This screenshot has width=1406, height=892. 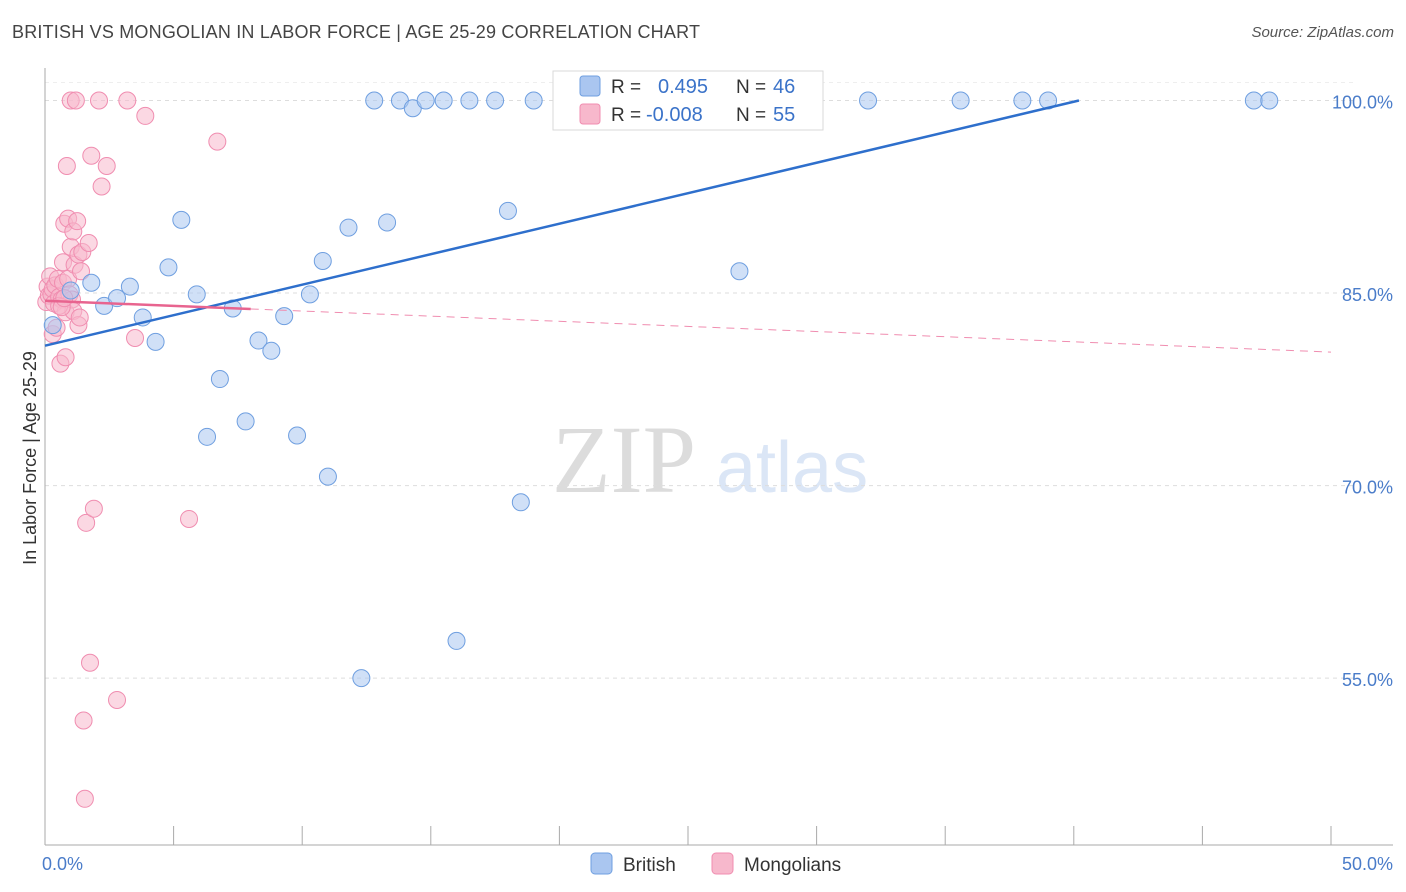 What do you see at coordinates (683, 87) in the screenshot?
I see `stats-r-value-british: 0.495` at bounding box center [683, 87].